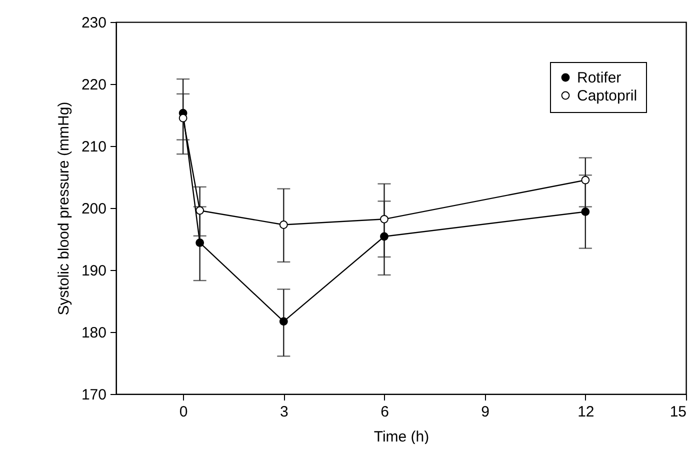 This screenshot has width=700, height=454. Describe the element at coordinates (384, 412) in the screenshot. I see `x-tick-label: 6` at that location.